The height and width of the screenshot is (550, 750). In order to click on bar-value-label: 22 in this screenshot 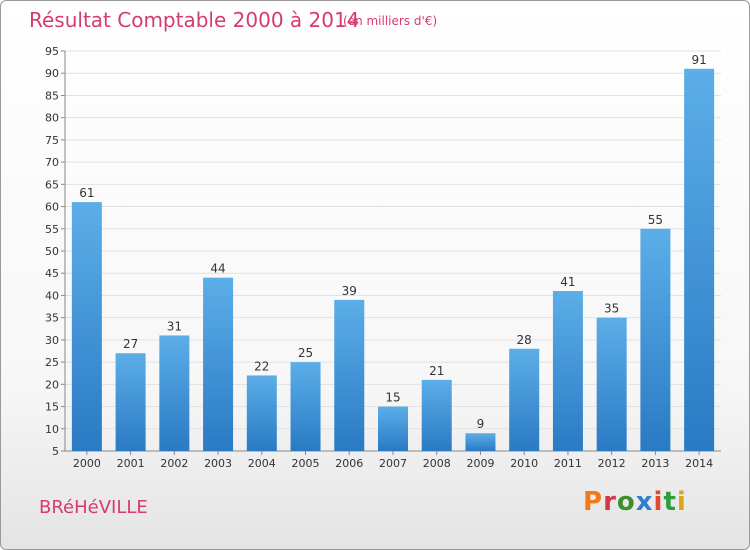, I will do `click(261, 366)`.